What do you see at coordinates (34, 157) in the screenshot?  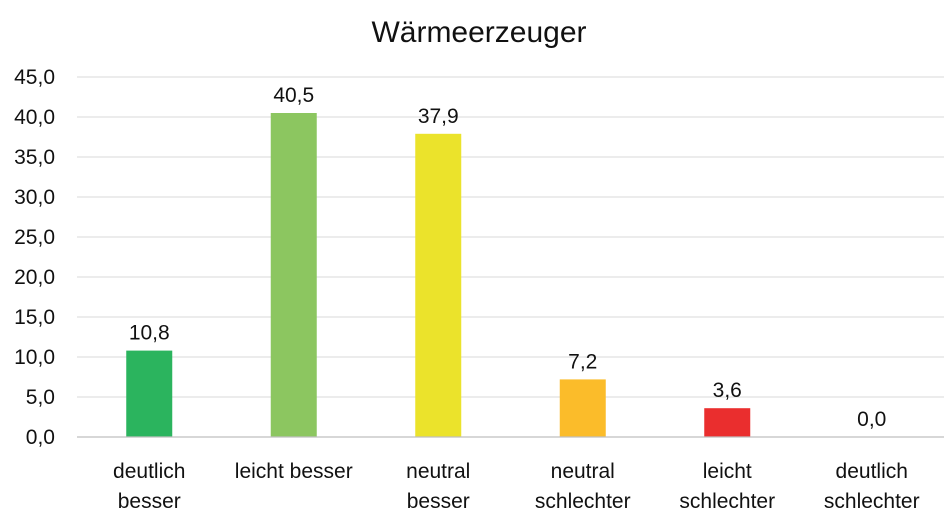 I see `y-tick-label: 35,0` at bounding box center [34, 157].